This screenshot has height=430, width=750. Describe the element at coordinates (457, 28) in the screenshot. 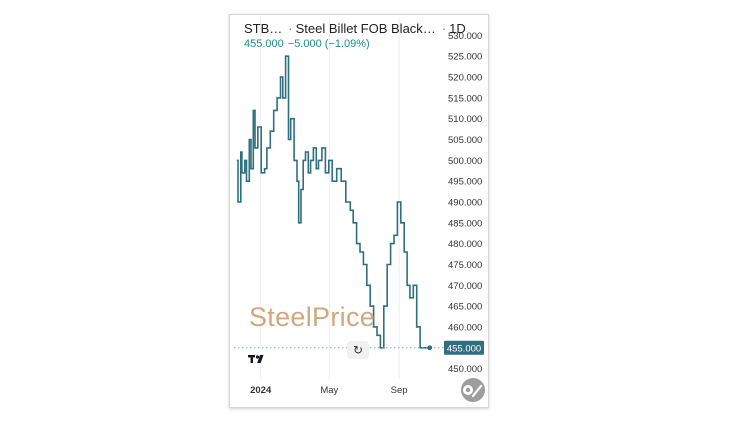

I see `interval-label: 1D` at that location.